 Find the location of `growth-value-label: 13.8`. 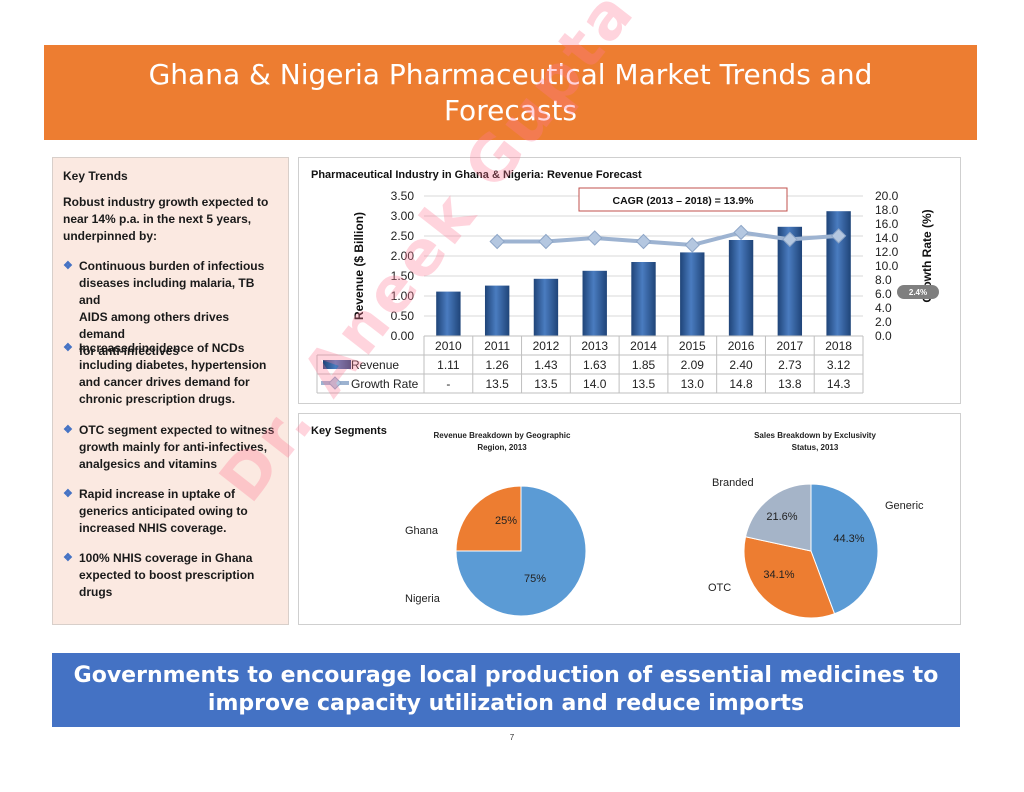

growth-value-label: 13.8 is located at coordinates (790, 384).